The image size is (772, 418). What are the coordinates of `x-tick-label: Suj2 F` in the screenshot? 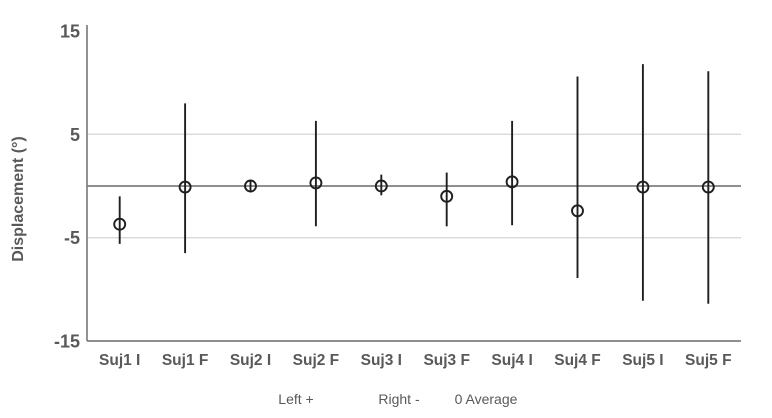 It's located at (316, 360).